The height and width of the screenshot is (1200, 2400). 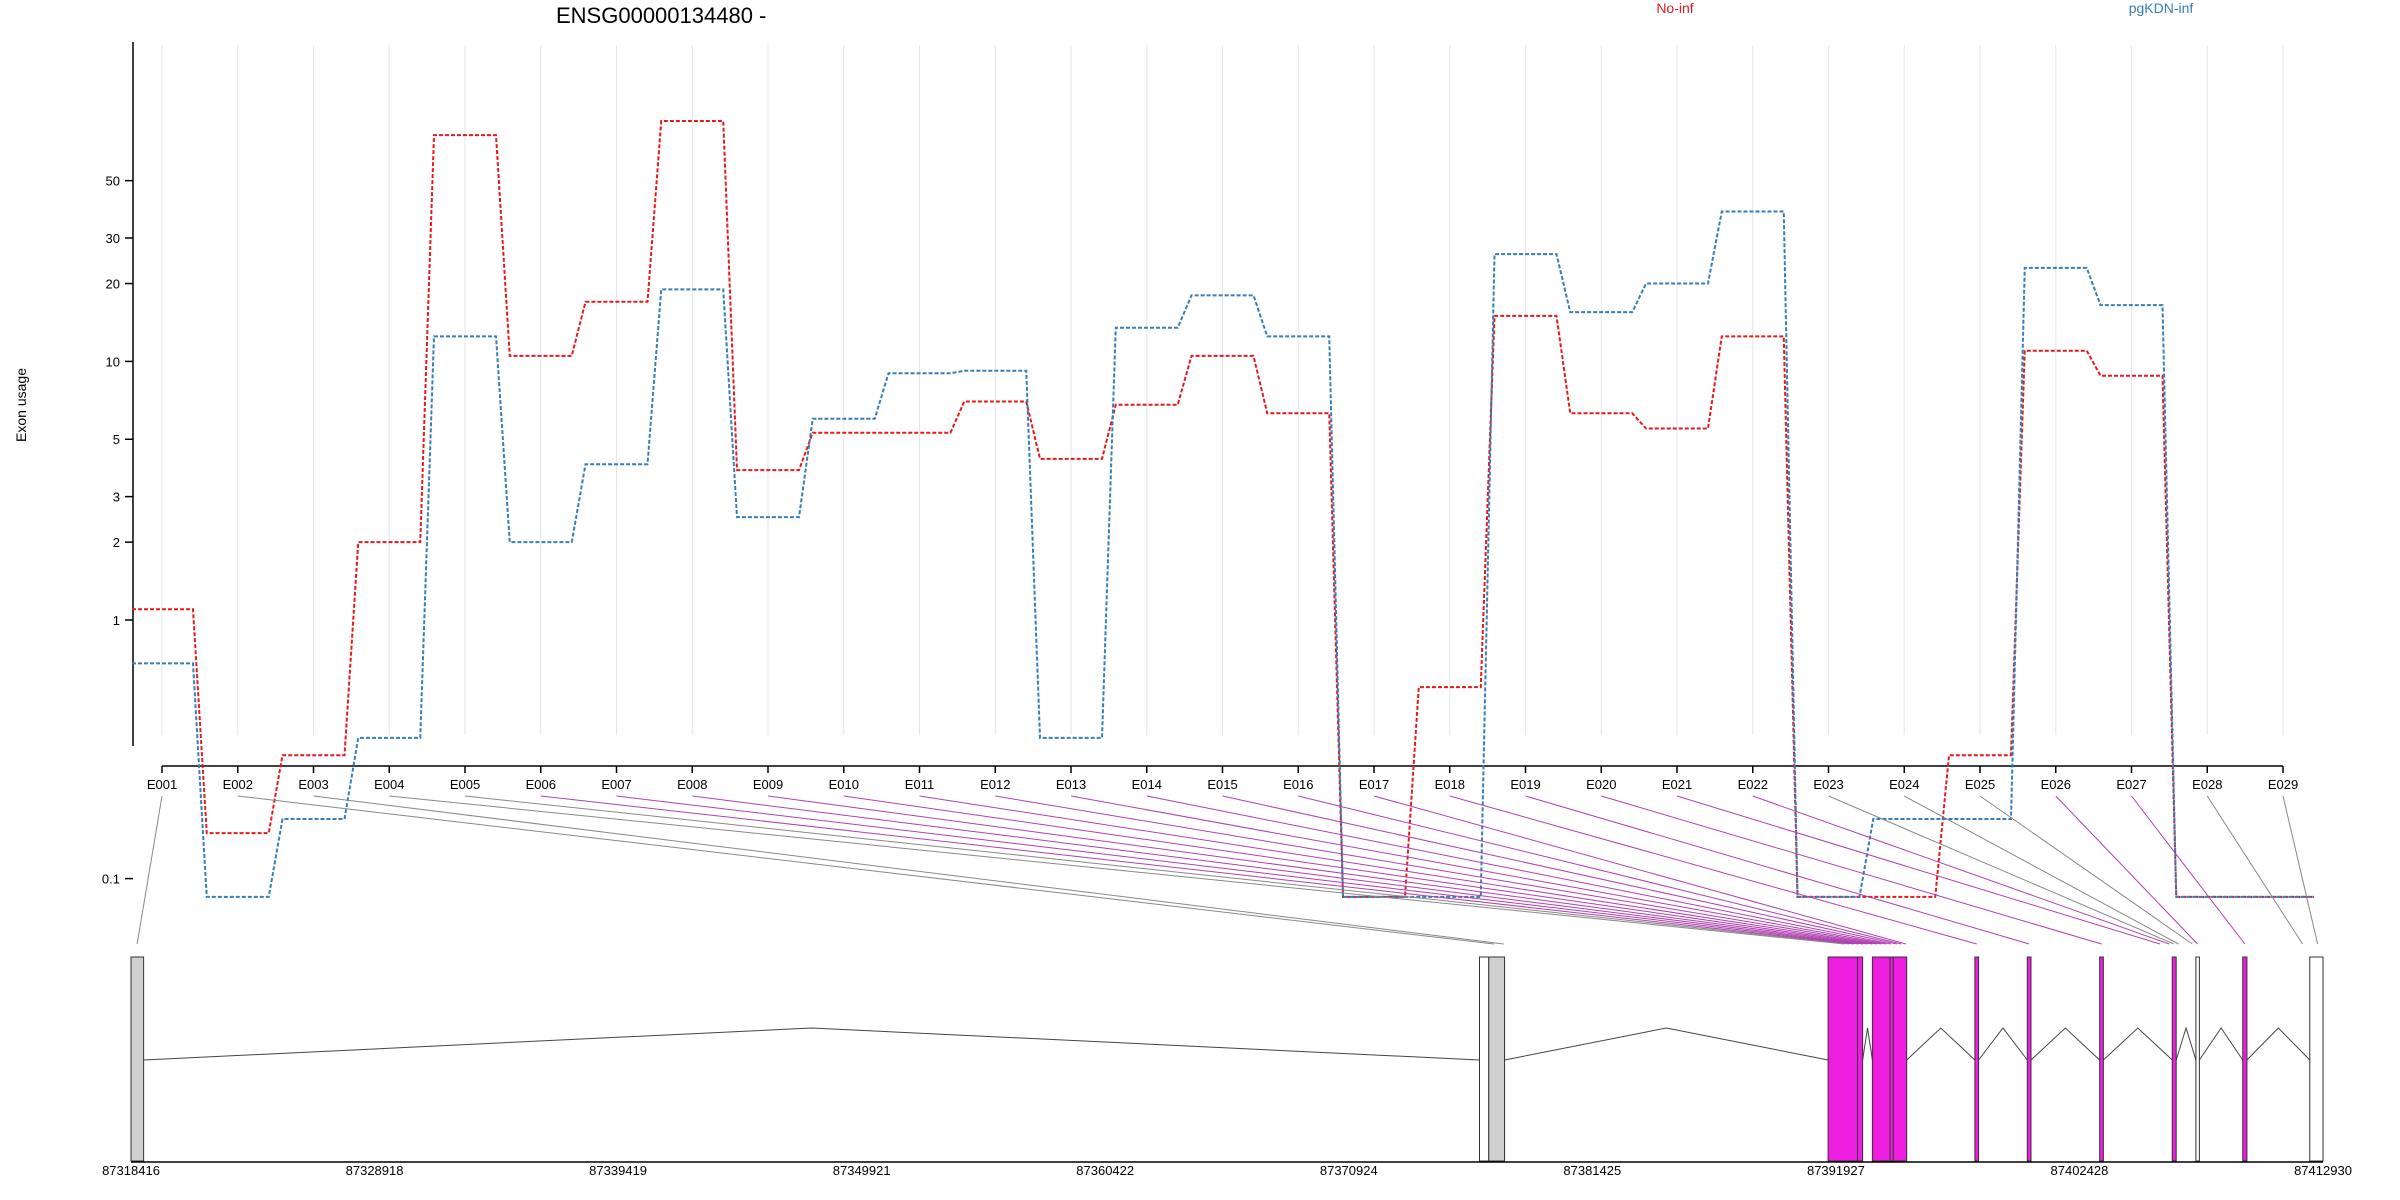 I want to click on legend-label-no-inf: No-inf, so click(x=1674, y=8).